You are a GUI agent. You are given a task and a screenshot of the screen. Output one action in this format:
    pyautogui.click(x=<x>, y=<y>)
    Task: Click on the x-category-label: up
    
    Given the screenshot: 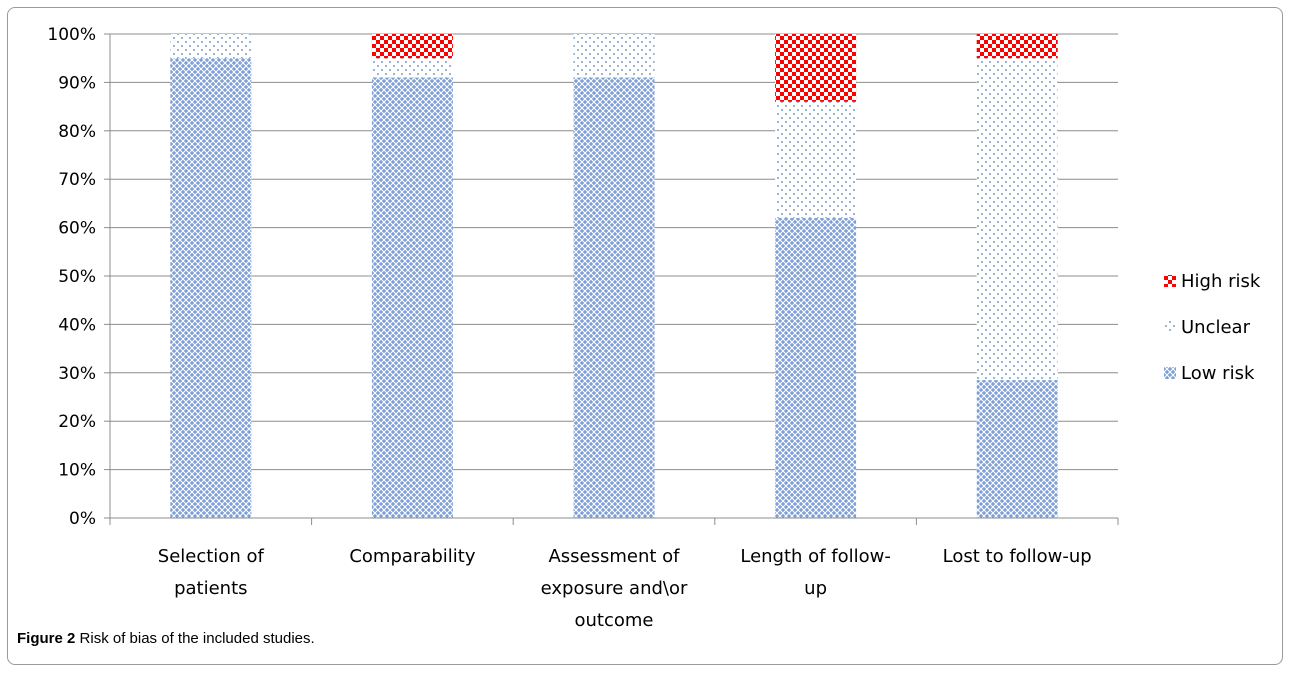 What is the action you would take?
    pyautogui.click(x=815, y=588)
    